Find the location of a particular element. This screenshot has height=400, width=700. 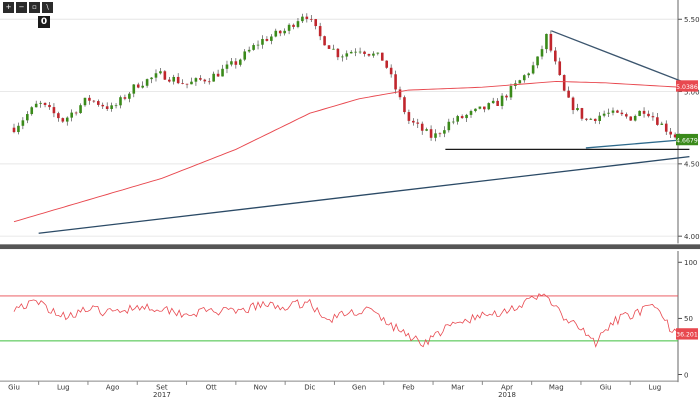

osc-y-tick-label: 0 is located at coordinates (686, 376).